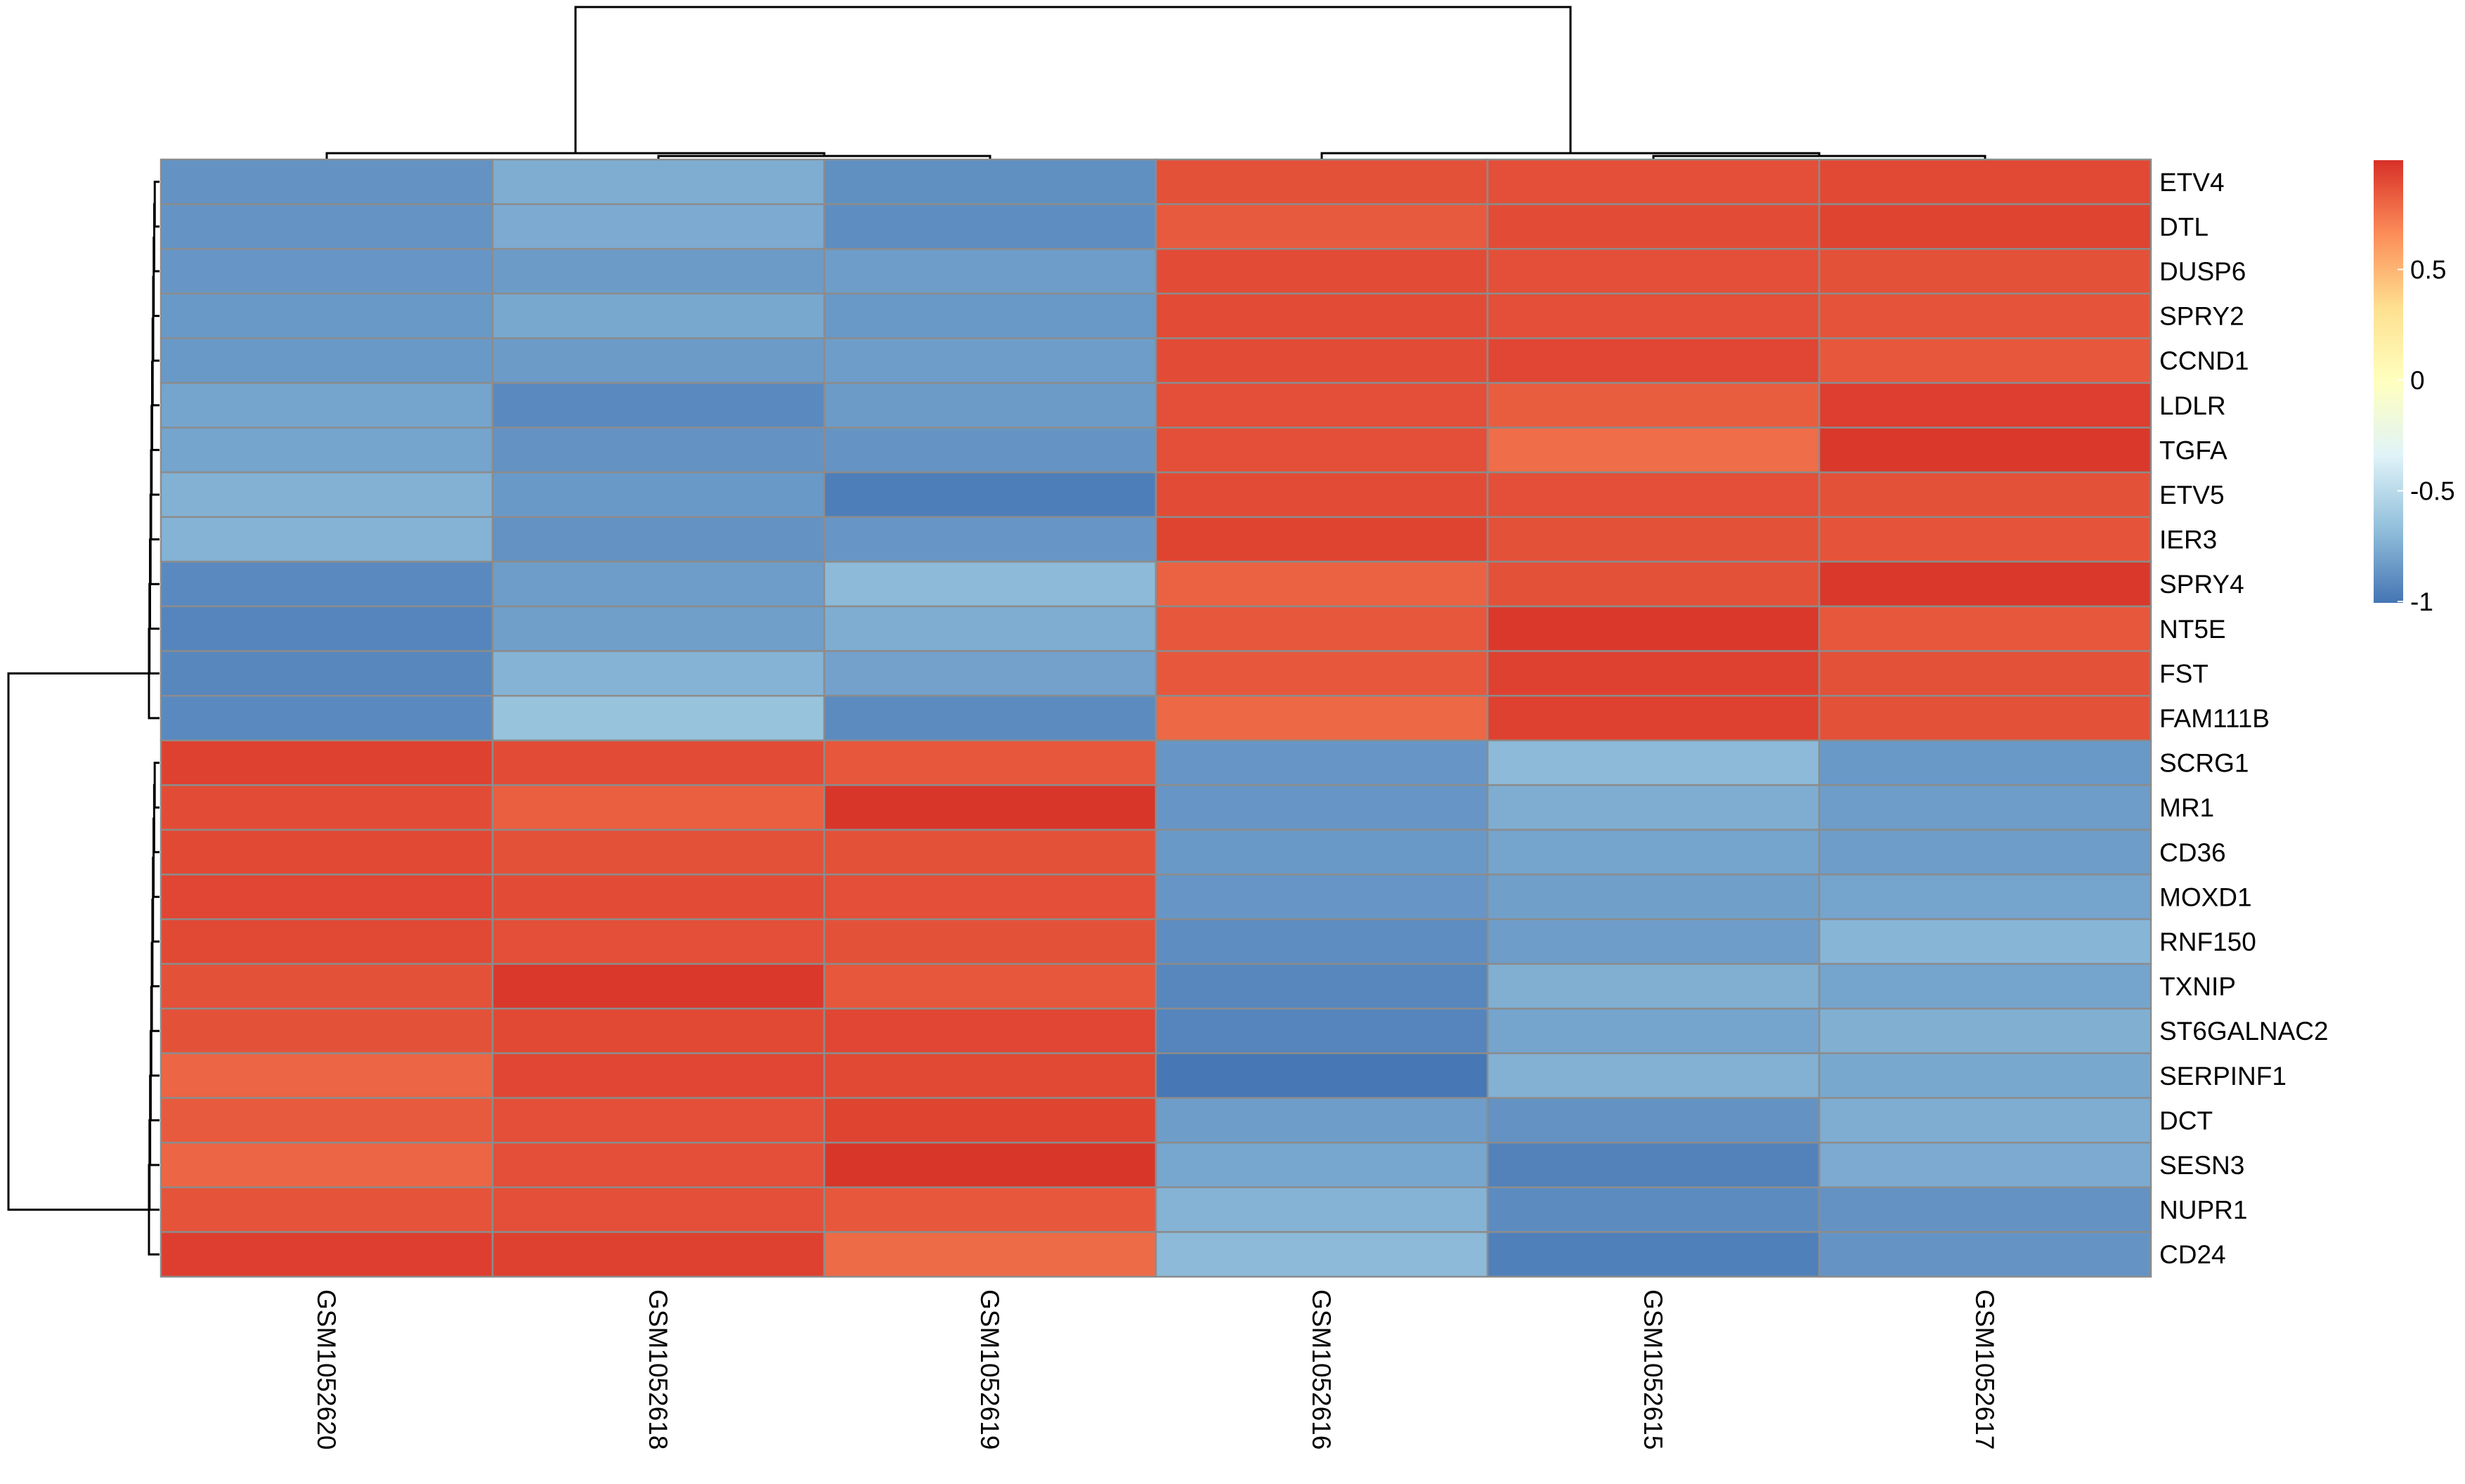 This screenshot has height=1484, width=2465. Describe the element at coordinates (658, 1209) in the screenshot. I see `heatmap-cell-nupr1-gsm1052618` at that location.